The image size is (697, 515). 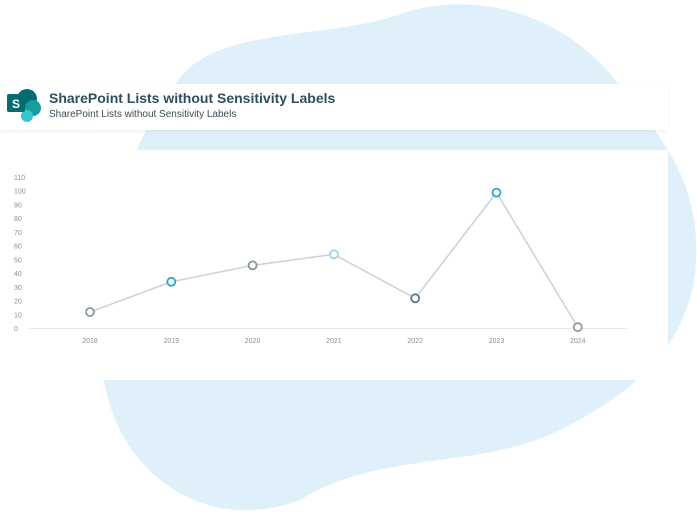 I want to click on y-tick-label: 40, so click(x=18, y=274).